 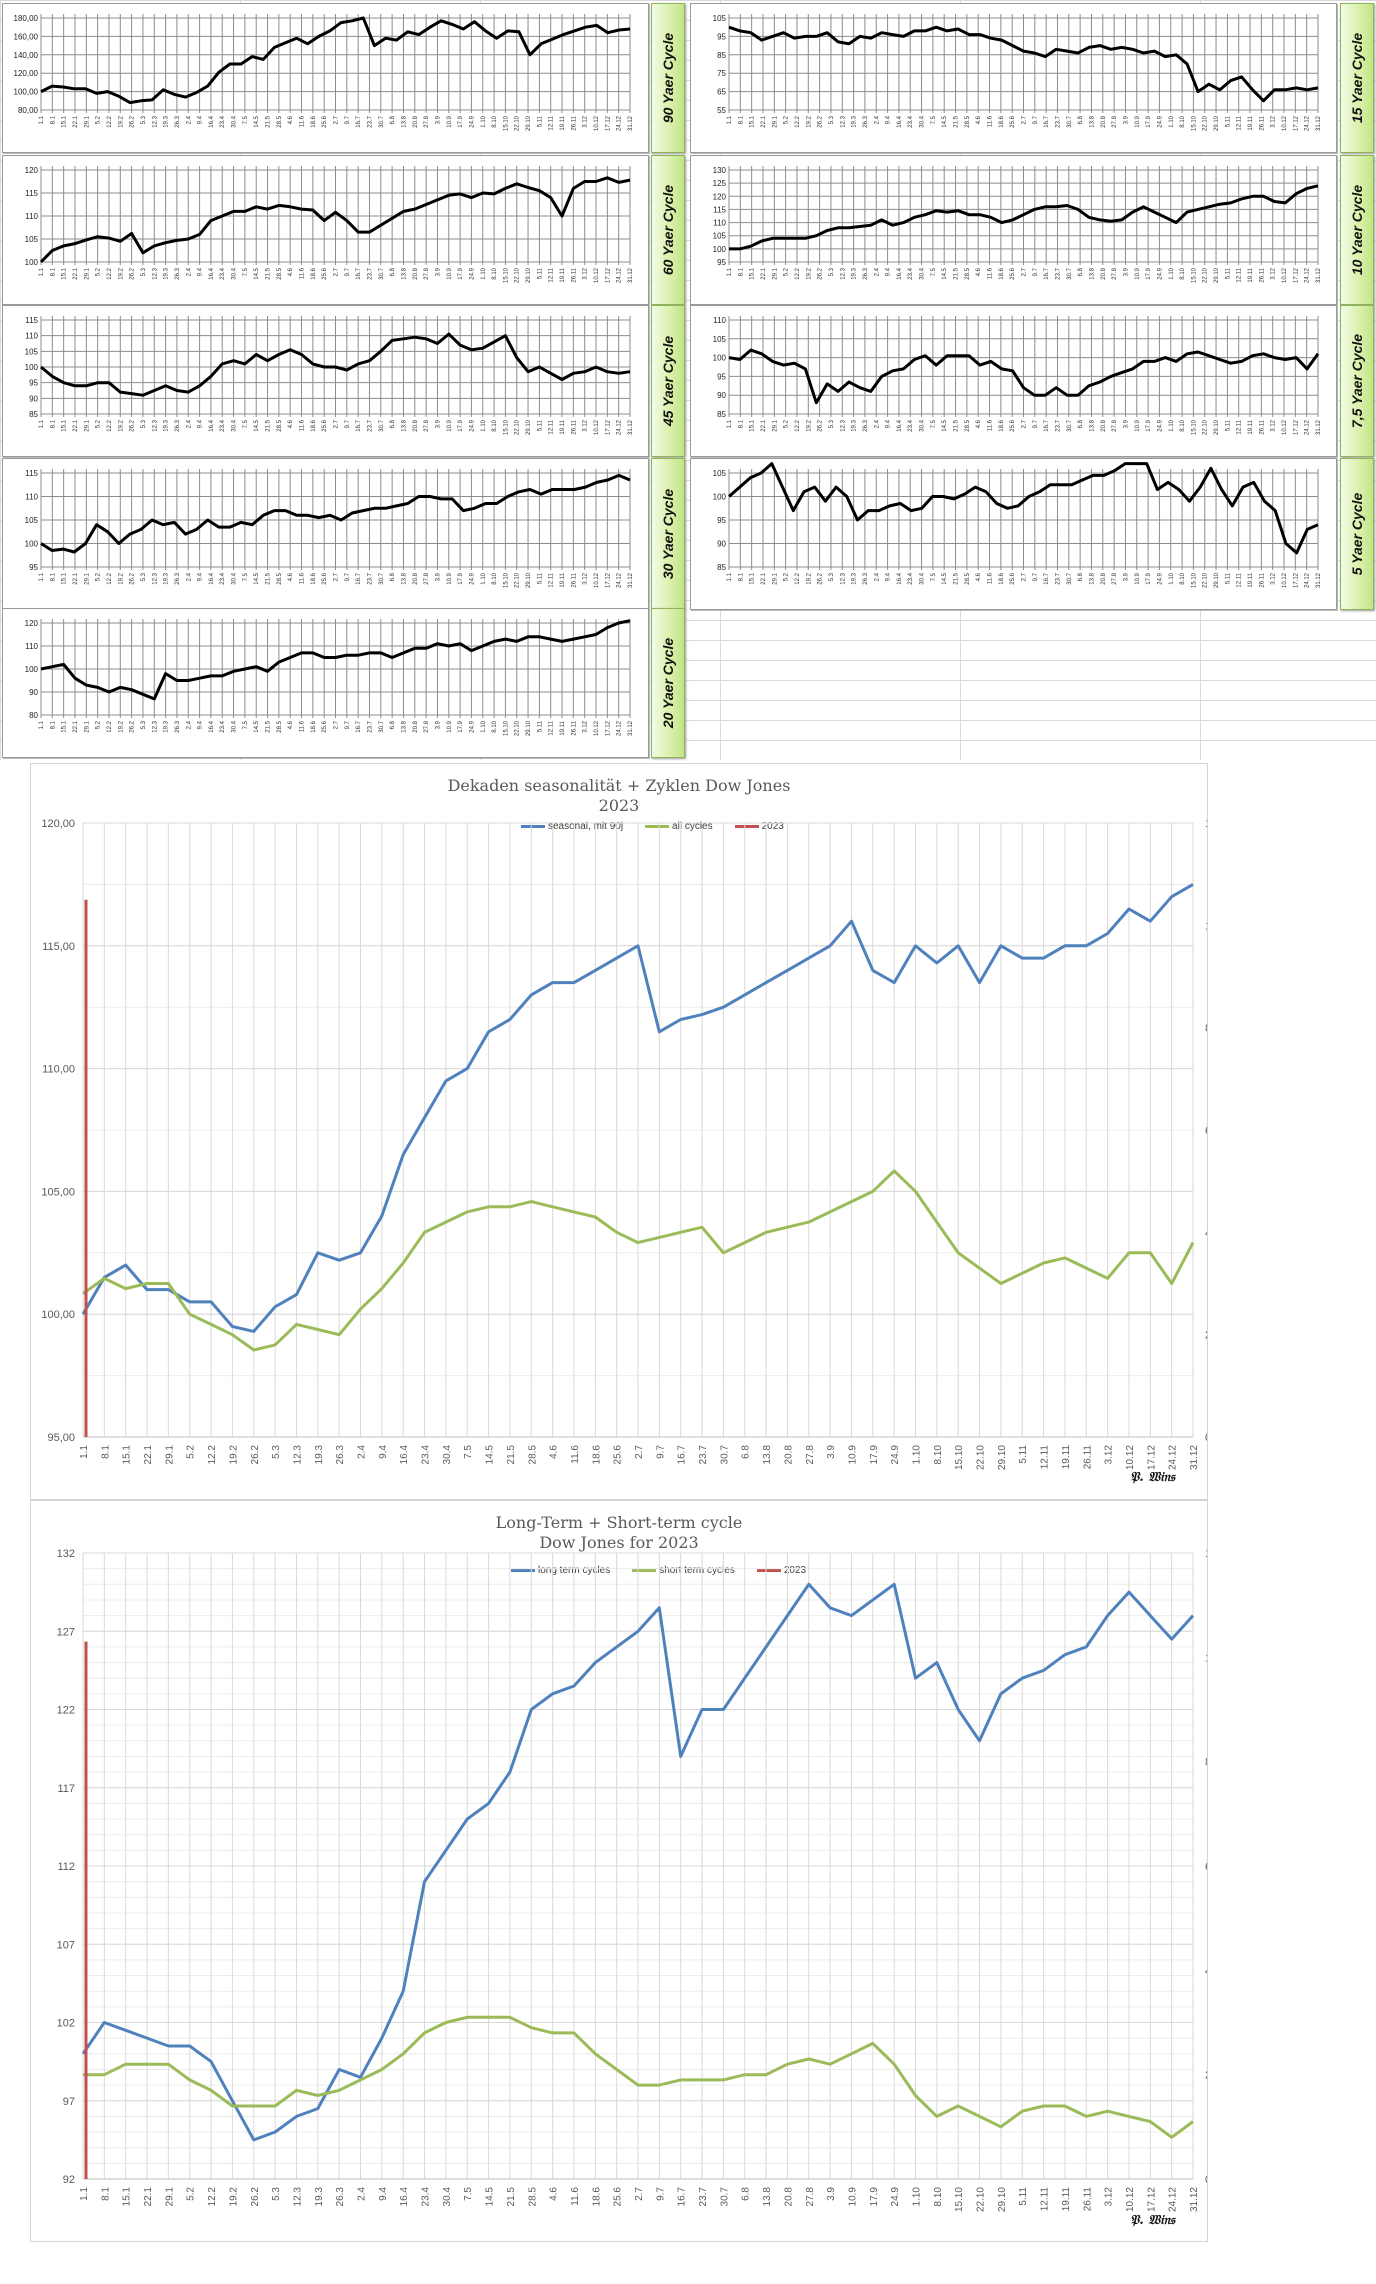 What do you see at coordinates (191, 1452) in the screenshot?
I see `svg-text: 5.2` at bounding box center [191, 1452].